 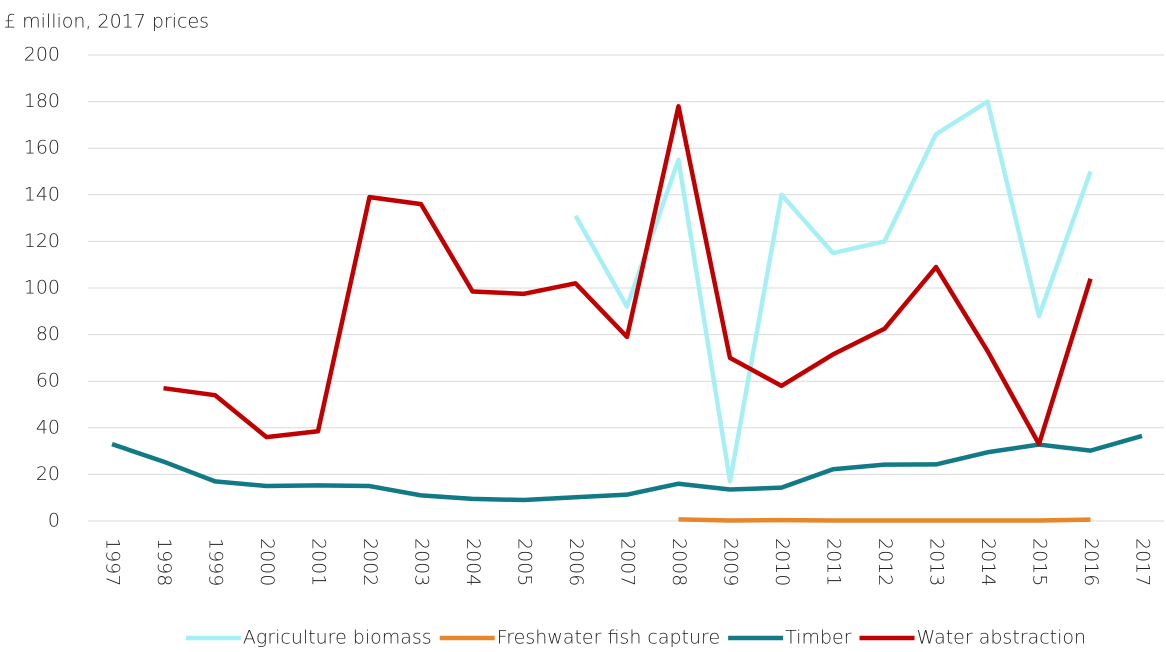 What do you see at coordinates (267, 562) in the screenshot?
I see `x-tick-label: 2000` at bounding box center [267, 562].